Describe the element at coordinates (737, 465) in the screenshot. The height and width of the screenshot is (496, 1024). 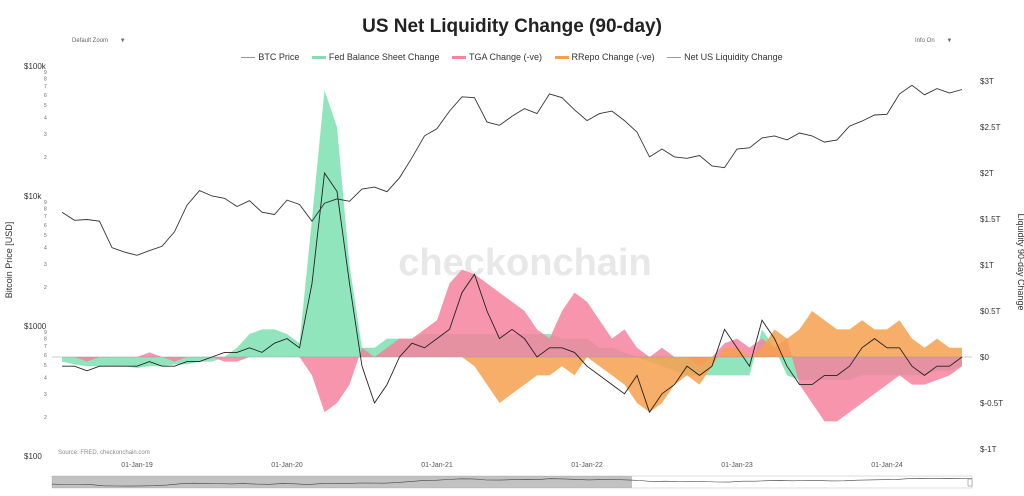
I see `x-tick-label: 01-Jan-23` at that location.